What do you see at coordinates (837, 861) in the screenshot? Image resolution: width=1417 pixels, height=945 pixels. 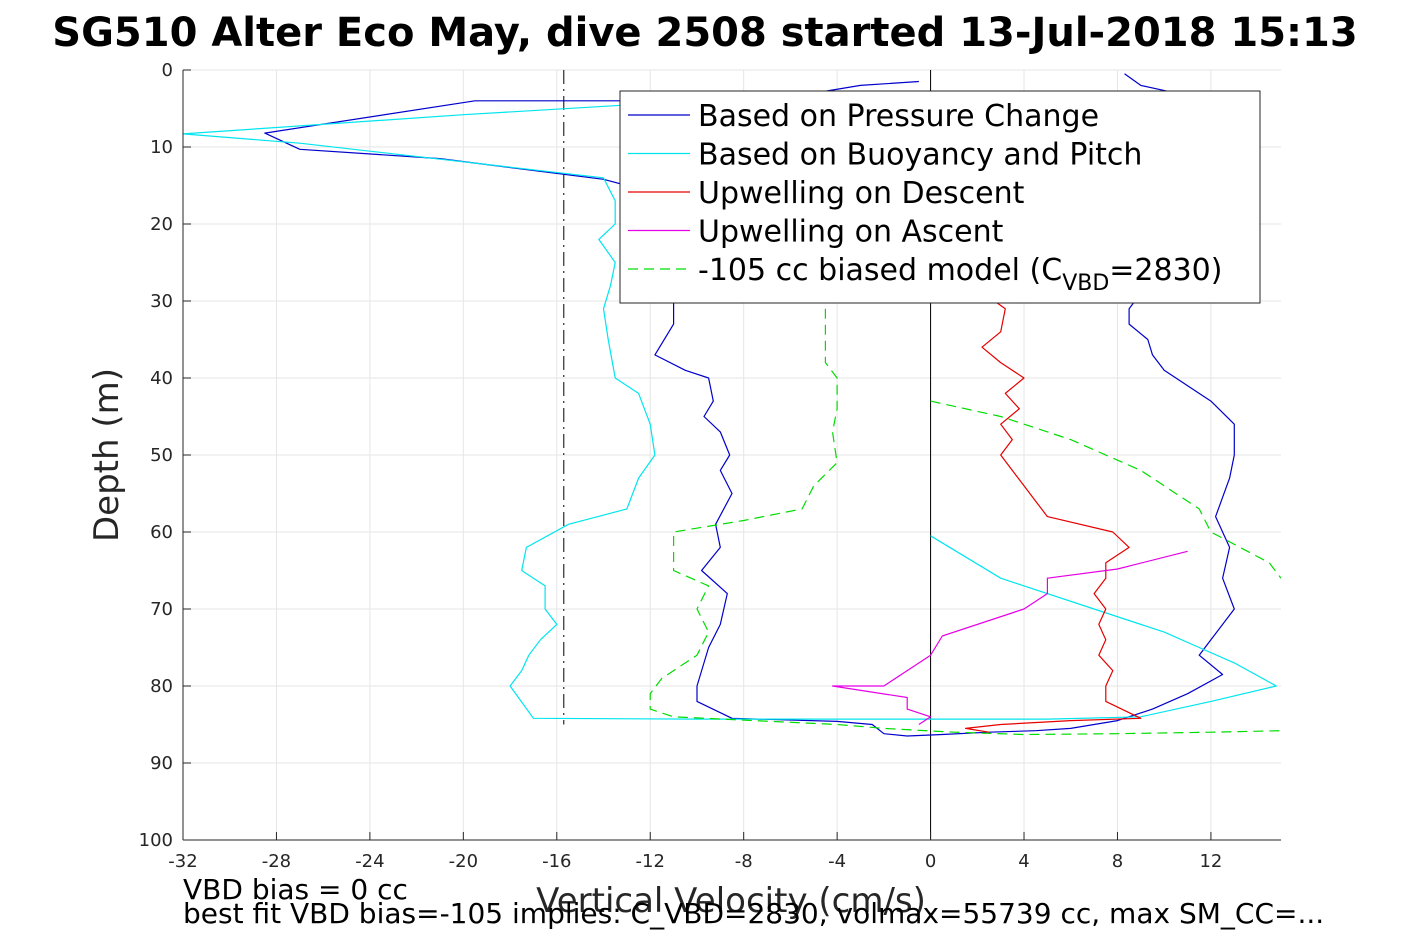 I see `x-tick-label-7: -4` at bounding box center [837, 861].